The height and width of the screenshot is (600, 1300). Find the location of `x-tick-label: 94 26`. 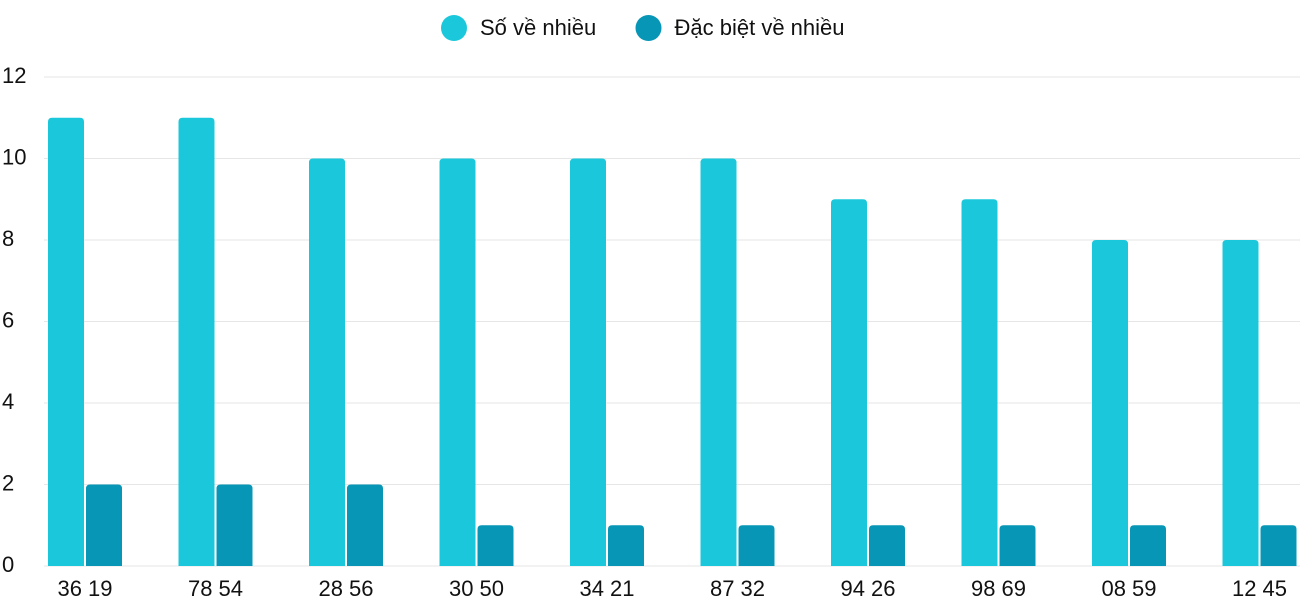

x-tick-label: 94 26 is located at coordinates (867, 588).